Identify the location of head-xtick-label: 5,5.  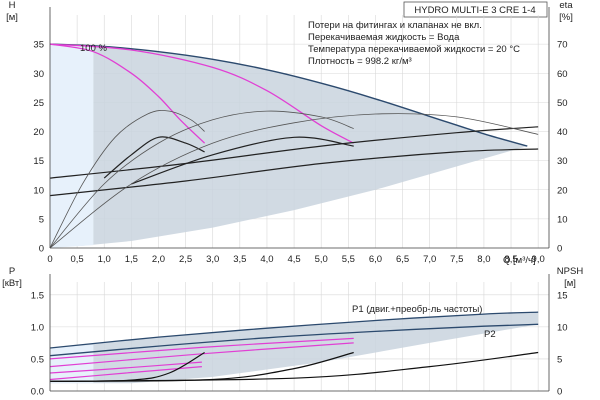
(348, 259).